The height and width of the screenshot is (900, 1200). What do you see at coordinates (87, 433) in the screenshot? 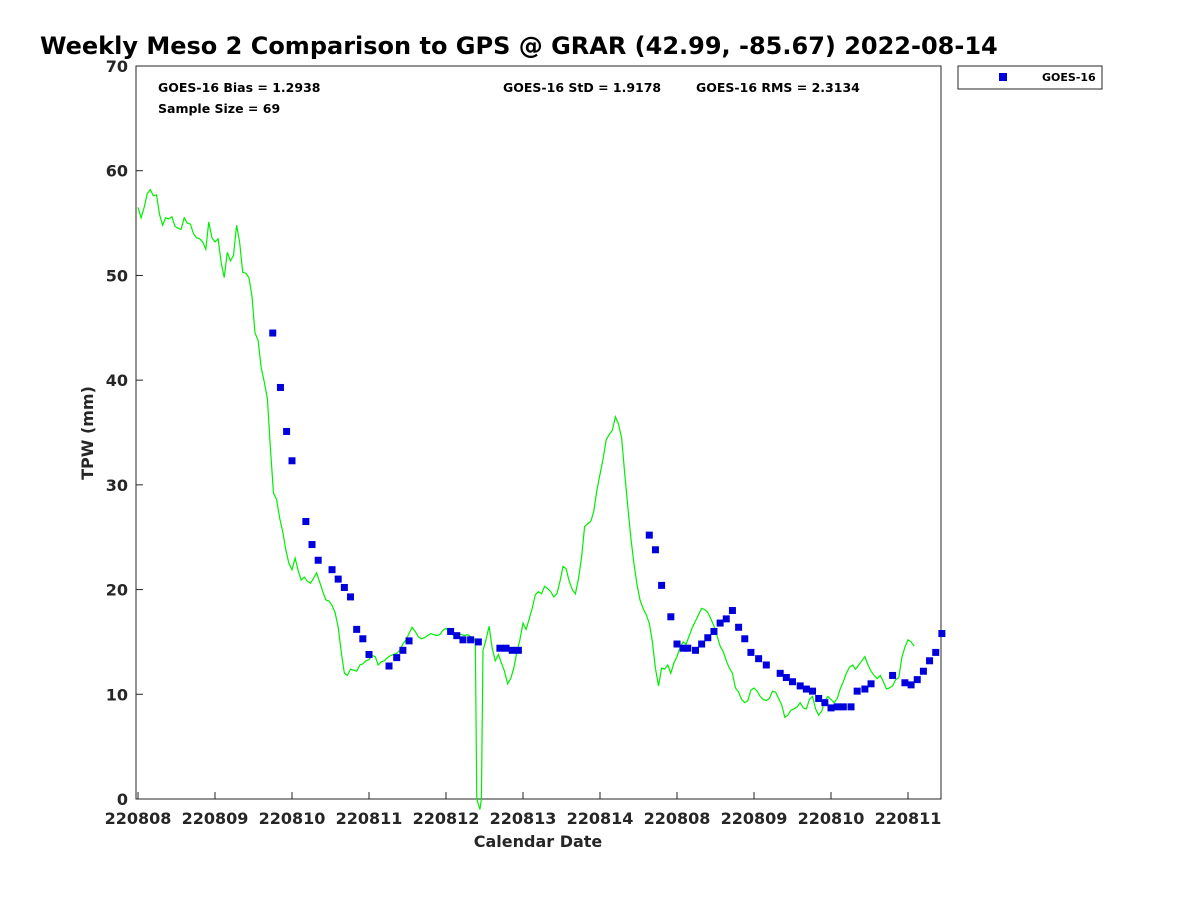
I see `y-axis-label: TPW (mm)` at bounding box center [87, 433].